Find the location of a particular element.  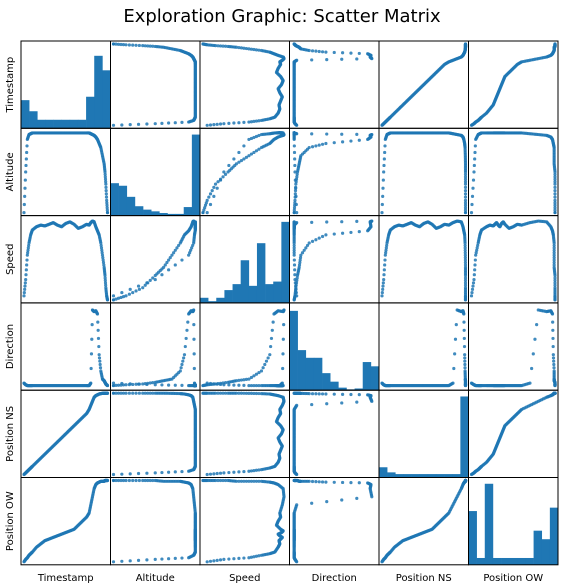

cell-speed-vs-speed is located at coordinates (244, 259).